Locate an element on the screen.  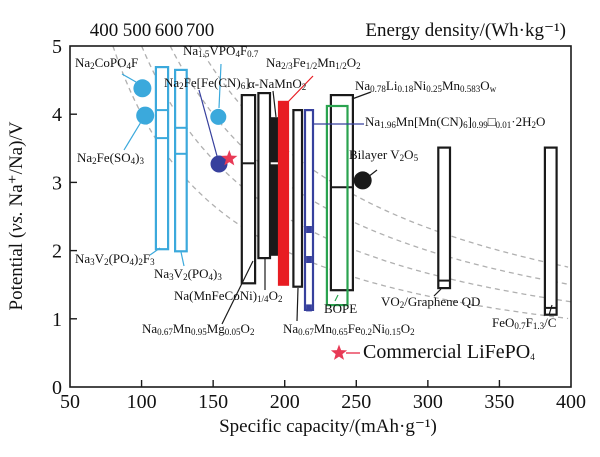
range-box-Na0.67Mn0.65Fe0.2Ni0.15O2 is located at coordinates (298, 198).